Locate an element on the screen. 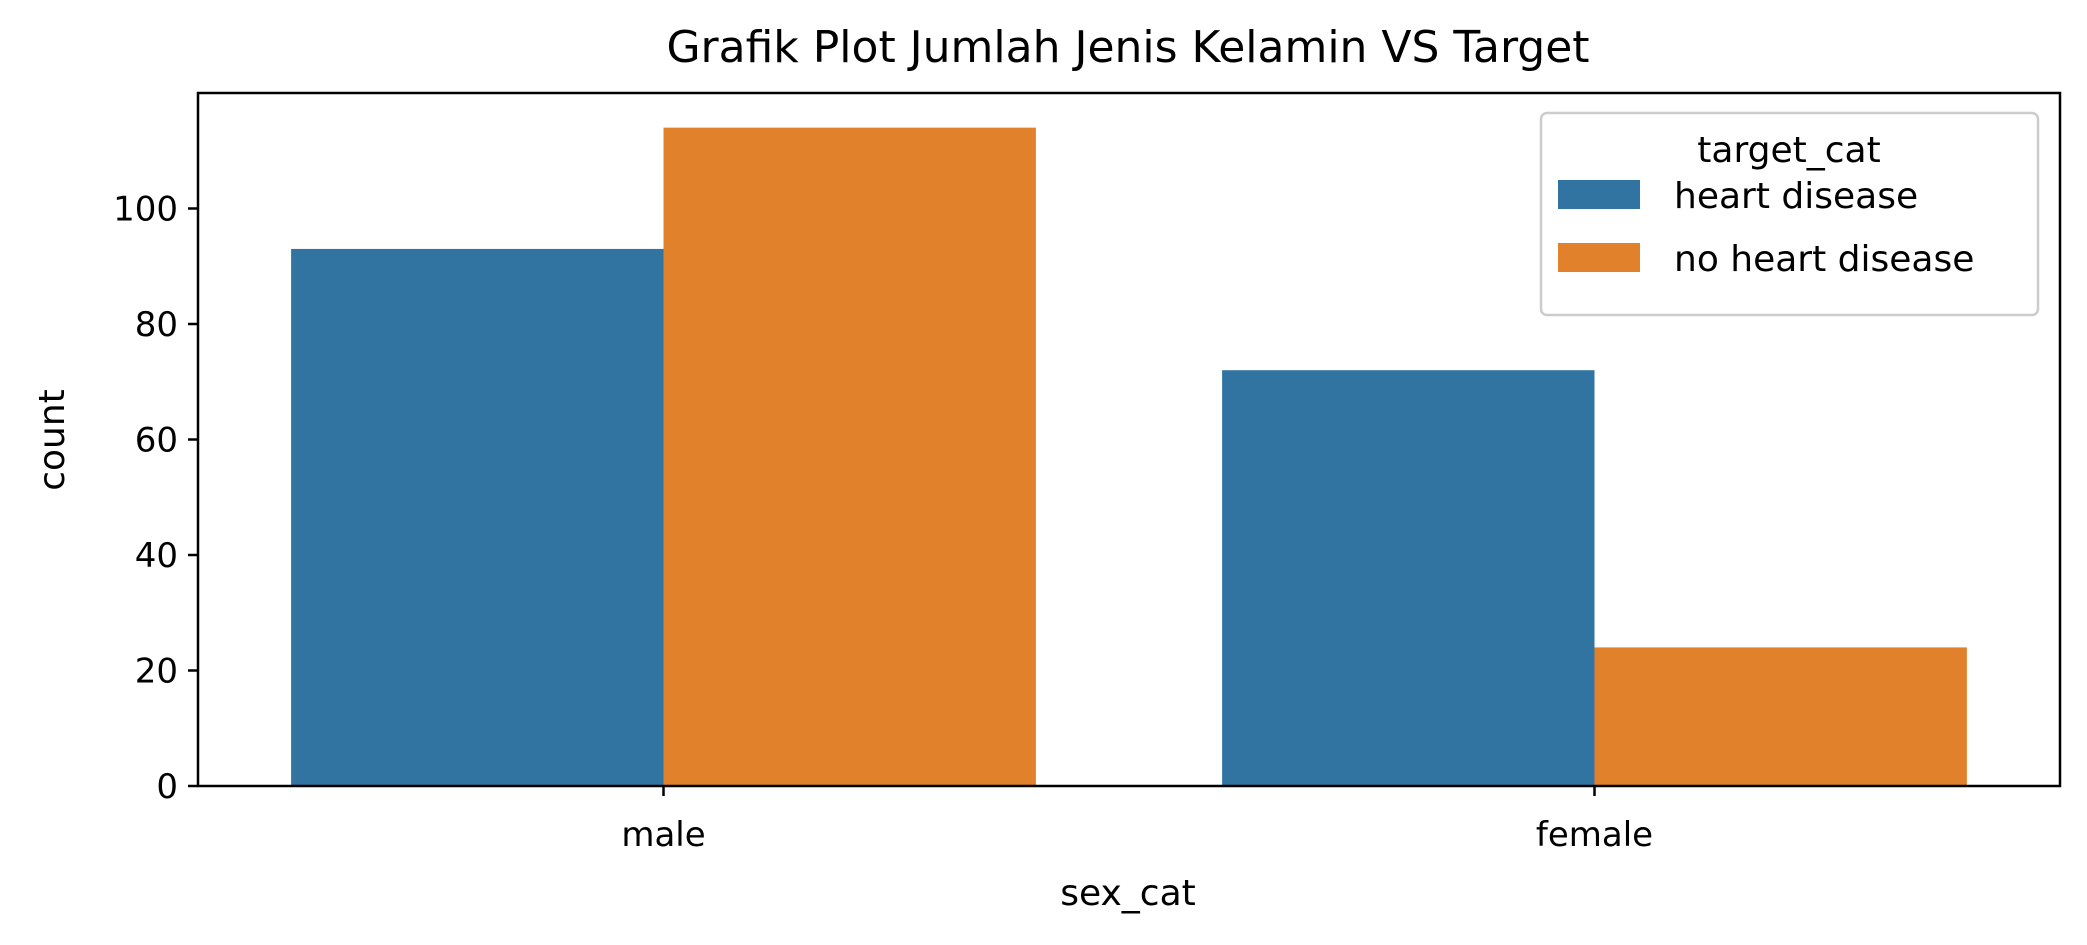 The image size is (2087, 945). legend-label: heart disease is located at coordinates (1796, 196).